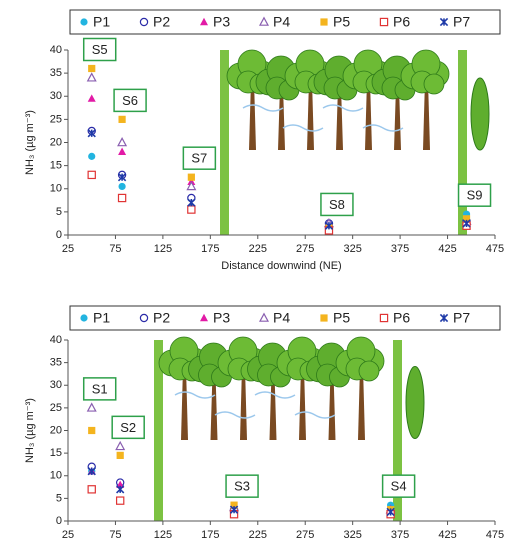 This screenshot has width=526, height=540. Describe the element at coordinates (101, 22) in the screenshot. I see `legend-label: P1` at that location.